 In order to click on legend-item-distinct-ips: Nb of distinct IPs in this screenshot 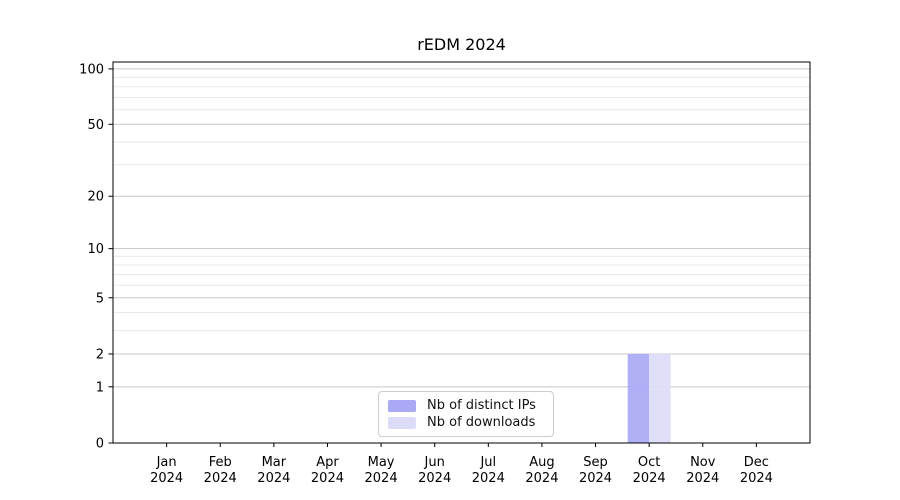, I will do `click(466, 405)`.